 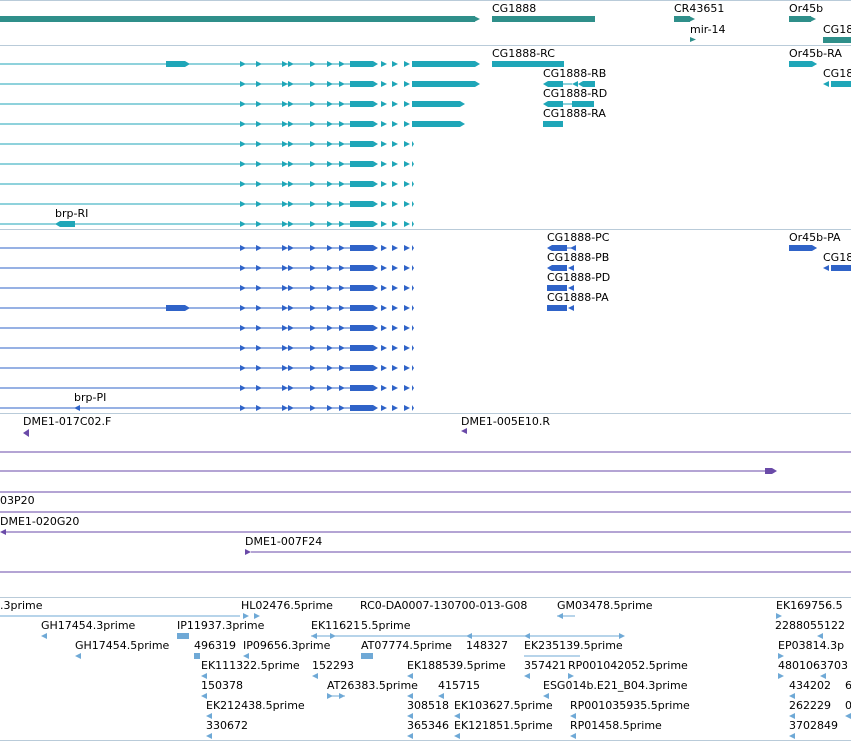 I want to click on est-label: 148327, so click(x=487, y=645).